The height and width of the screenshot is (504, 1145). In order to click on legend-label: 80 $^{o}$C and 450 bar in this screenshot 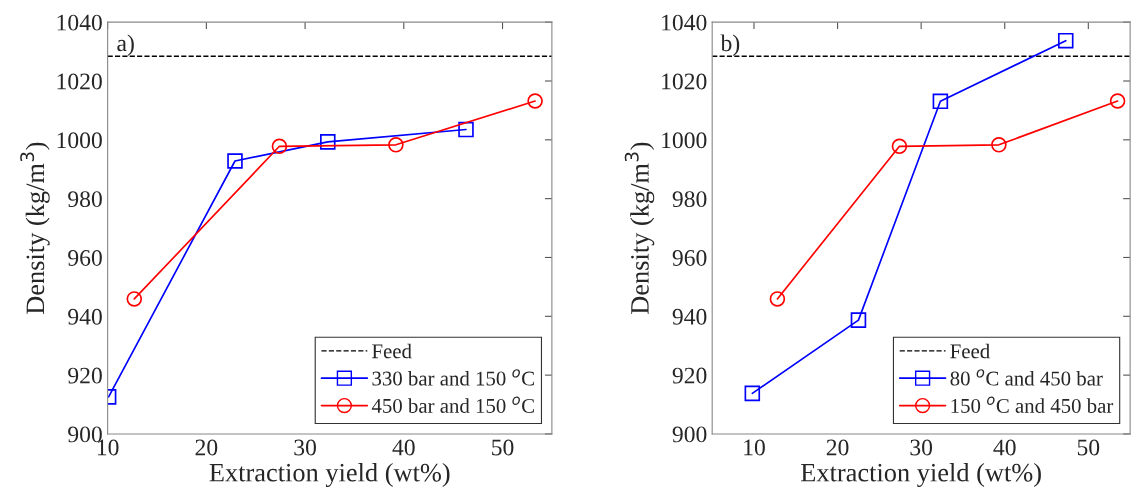, I will do `click(1026, 377)`.